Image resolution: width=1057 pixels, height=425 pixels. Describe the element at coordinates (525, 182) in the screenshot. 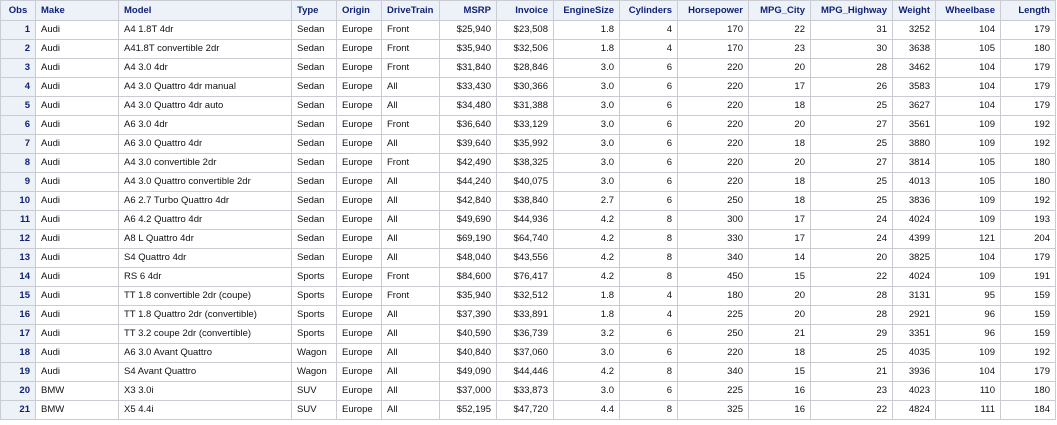

I see `cell-invoice: $40,075` at that location.